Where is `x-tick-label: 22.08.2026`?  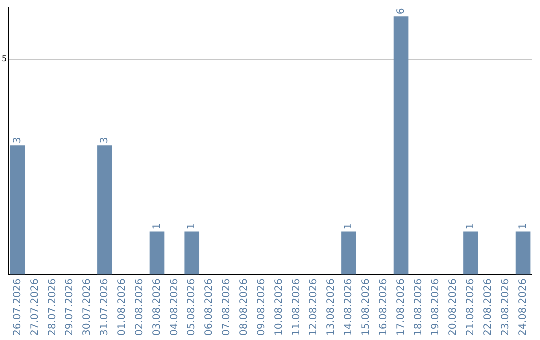
x-tick-label: 22.08.2026 is located at coordinates (488, 307).